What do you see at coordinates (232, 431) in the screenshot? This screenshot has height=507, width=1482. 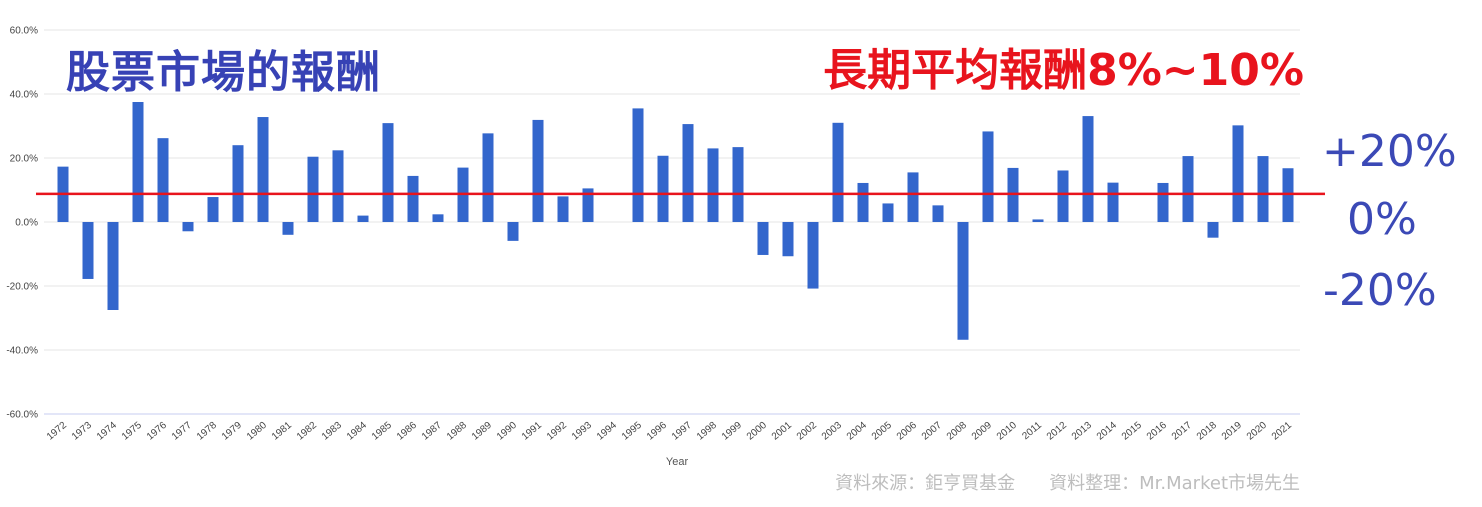 I see `x-tick-label: 1979` at bounding box center [232, 431].